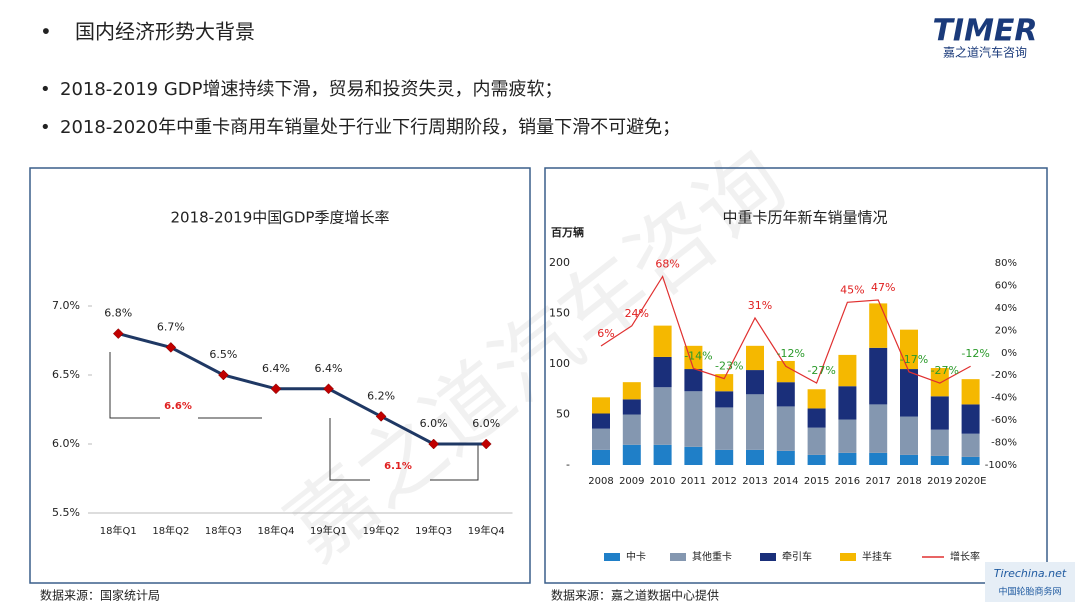  Describe the element at coordinates (381, 395) in the screenshot. I see `data-label: 6.2%` at that location.